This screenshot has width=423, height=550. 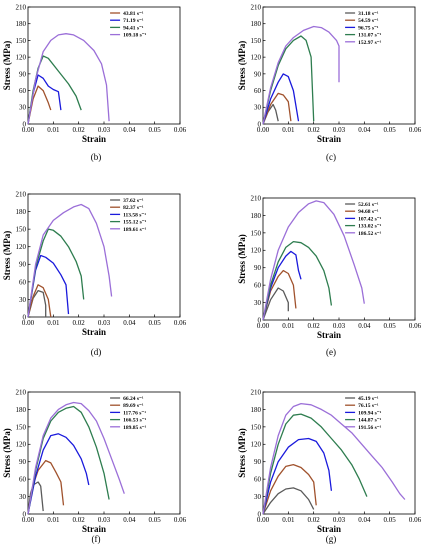 I want to click on legend-entry-4: 186.52 s⁻¹, so click(x=370, y=234).